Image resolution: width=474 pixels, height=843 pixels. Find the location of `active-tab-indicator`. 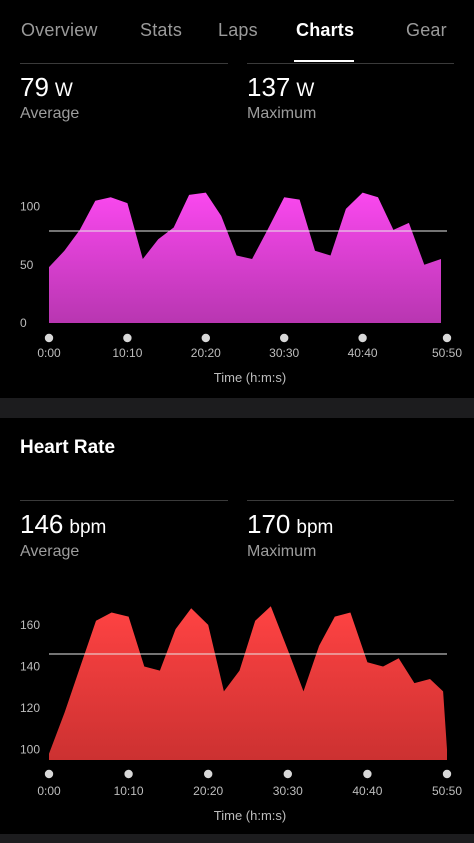

active-tab-indicator is located at coordinates (324, 61).